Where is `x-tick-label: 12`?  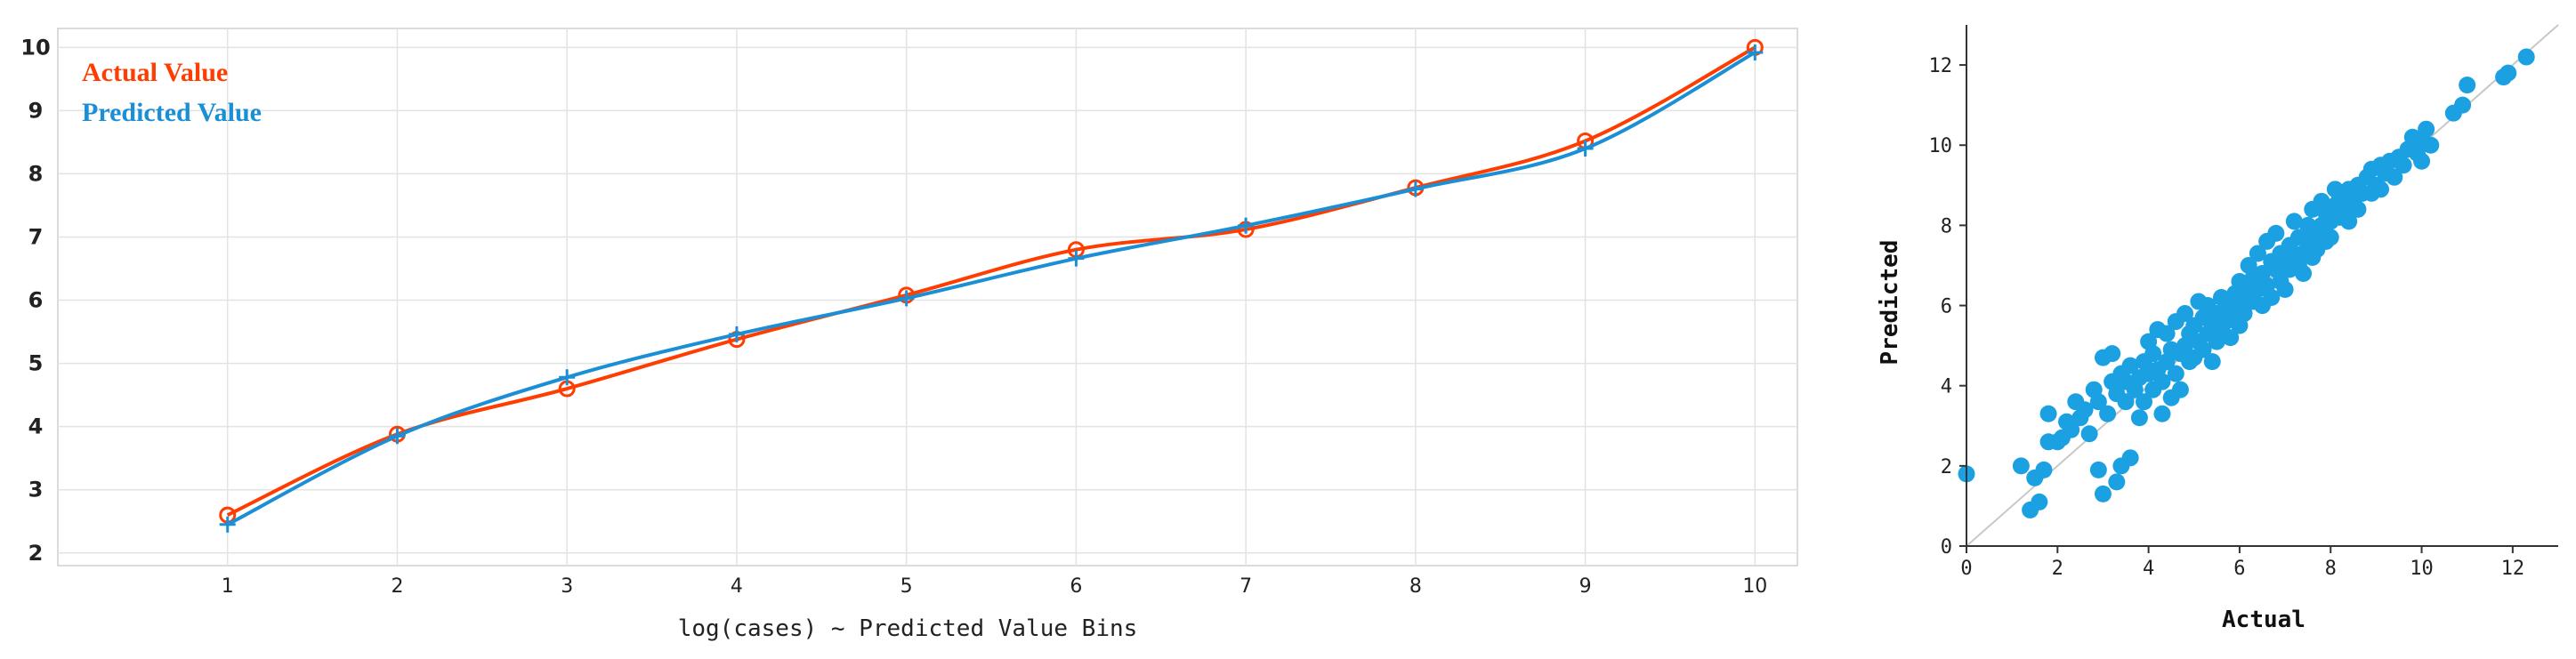 x-tick-label: 12 is located at coordinates (2513, 569).